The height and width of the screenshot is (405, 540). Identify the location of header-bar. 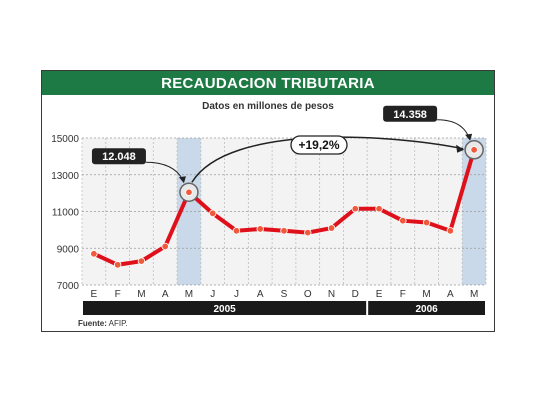
(268, 83).